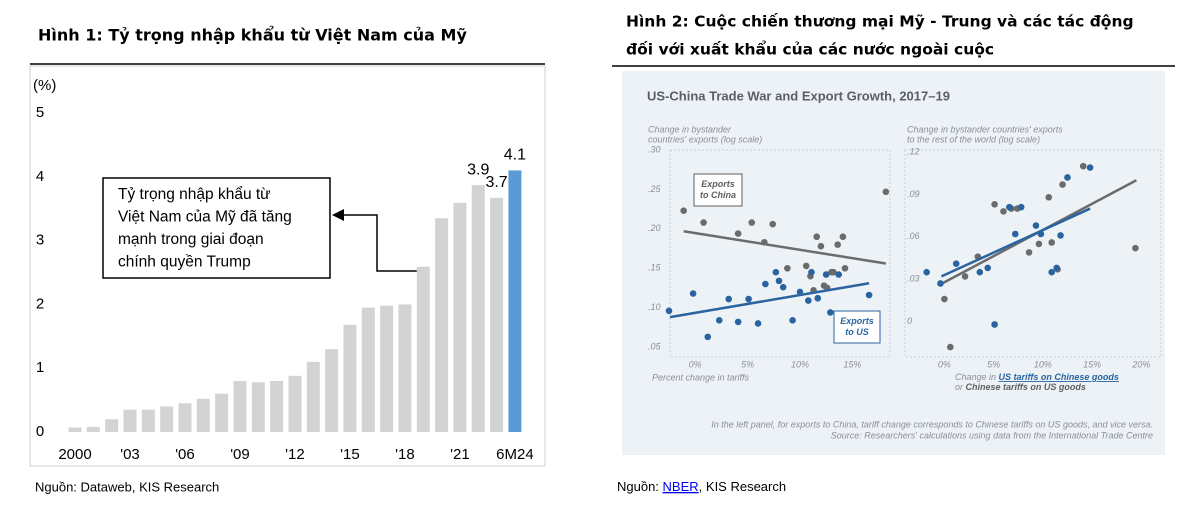 The width and height of the screenshot is (1200, 519). Describe the element at coordinates (690, 129) in the screenshot. I see `y-axis-label: Change in bystander` at that location.